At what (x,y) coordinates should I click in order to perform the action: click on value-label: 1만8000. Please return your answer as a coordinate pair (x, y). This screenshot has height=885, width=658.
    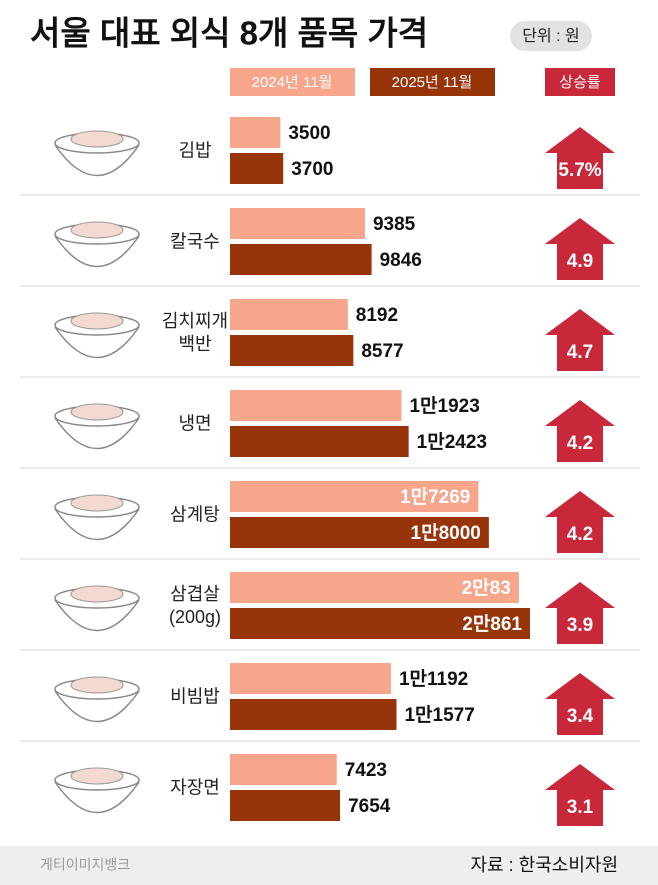
    Looking at the image, I should click on (446, 533).